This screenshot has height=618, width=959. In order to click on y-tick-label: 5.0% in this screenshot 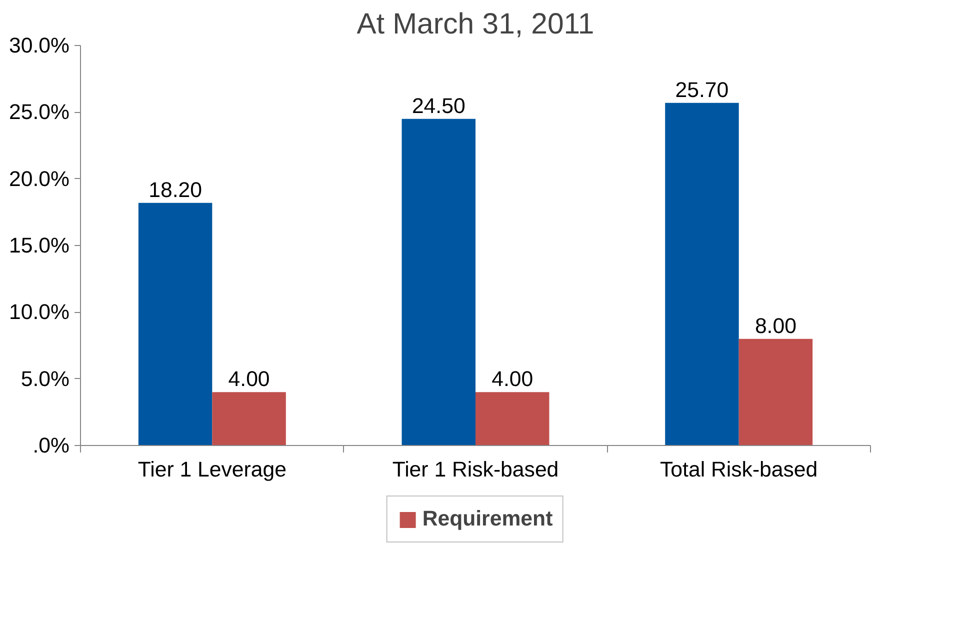, I will do `click(45, 378)`.